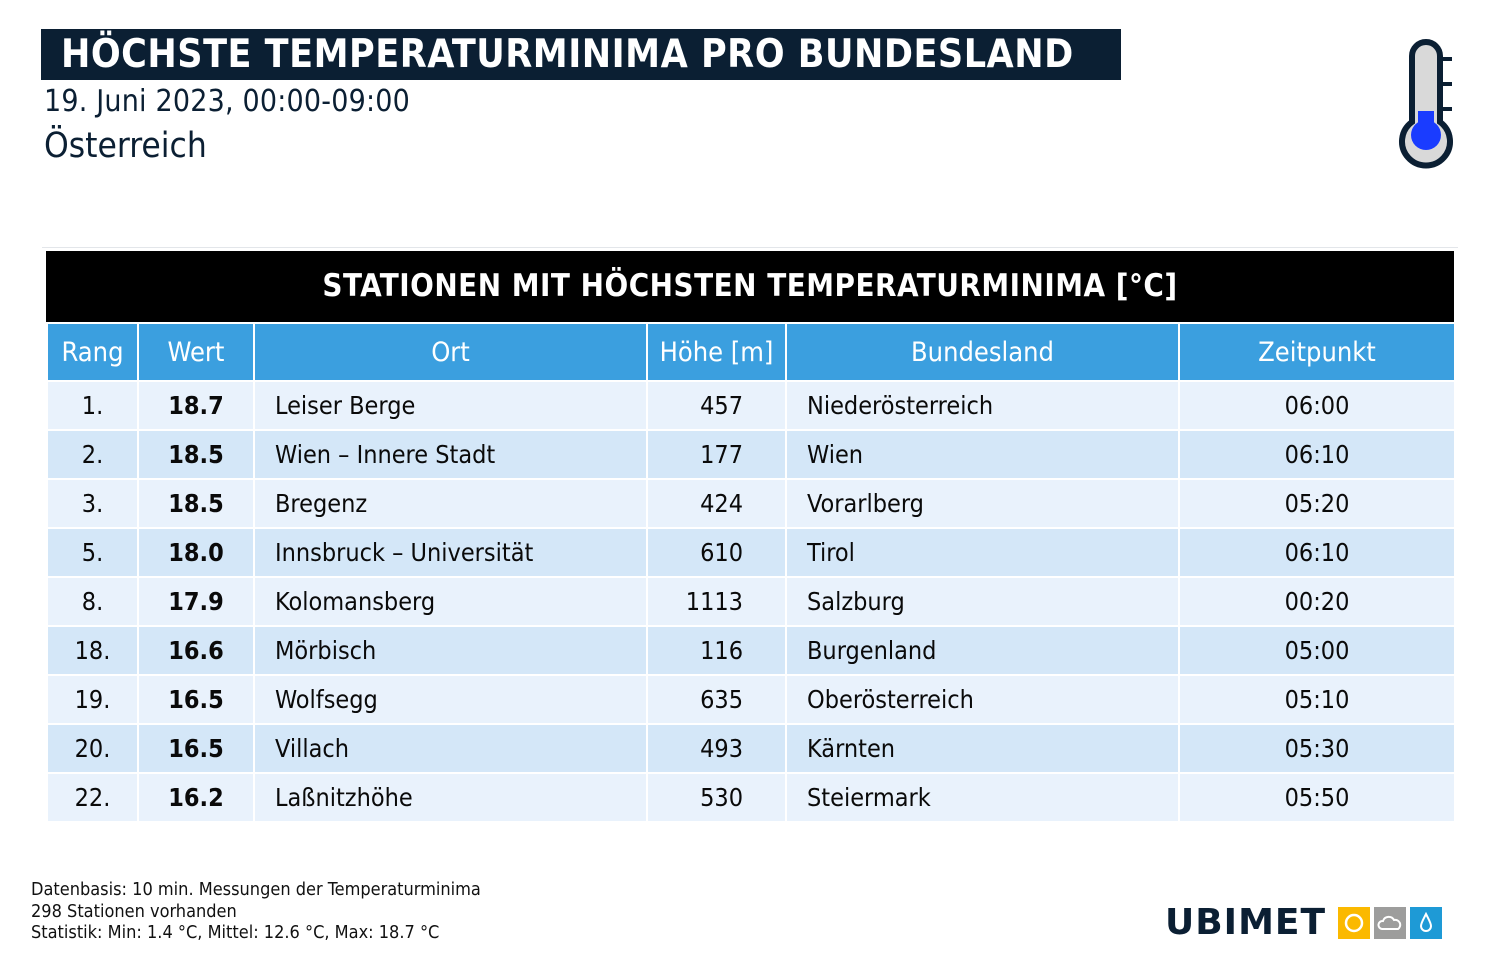 The height and width of the screenshot is (960, 1500). What do you see at coordinates (982, 352) in the screenshot?
I see `column-header-bundesland: Bundesland` at bounding box center [982, 352].